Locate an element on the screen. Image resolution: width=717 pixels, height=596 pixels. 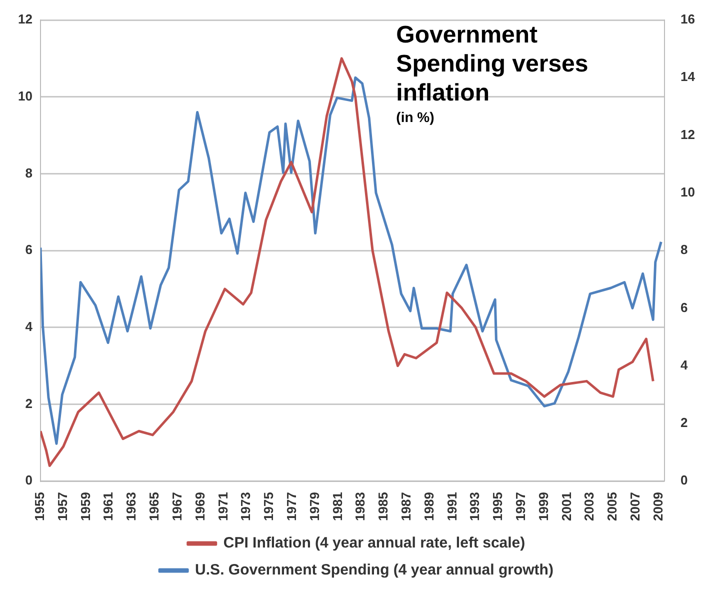
x-tick-label: 1975 is located at coordinates (268, 506).